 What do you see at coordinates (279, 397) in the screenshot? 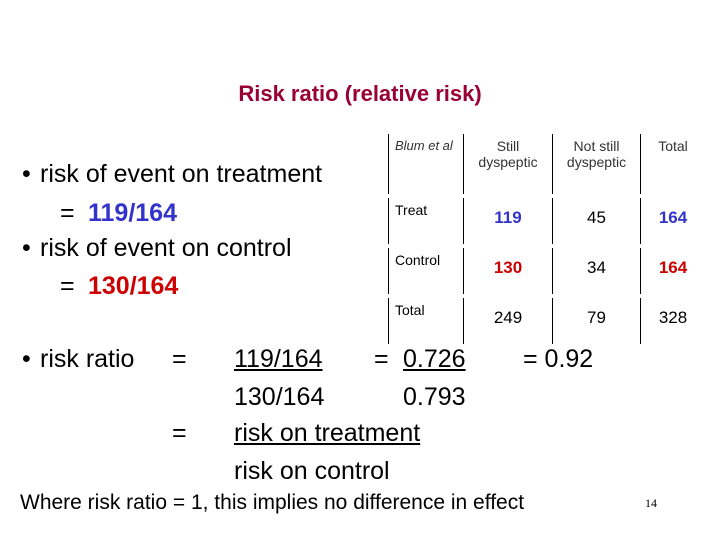
I see `ratio-denominator: 130/164` at bounding box center [279, 397].